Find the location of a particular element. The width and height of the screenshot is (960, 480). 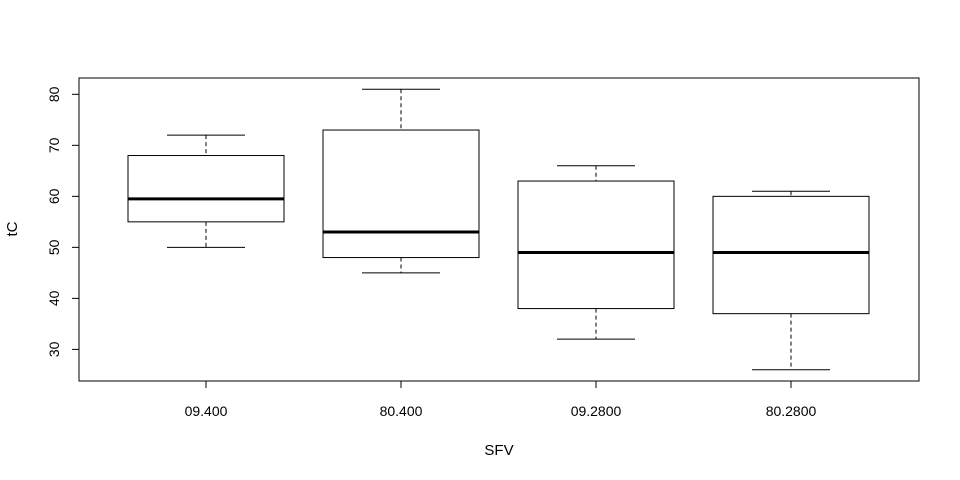

y-axis: 30 40 50 60 70 80 is located at coordinates (63, 221).